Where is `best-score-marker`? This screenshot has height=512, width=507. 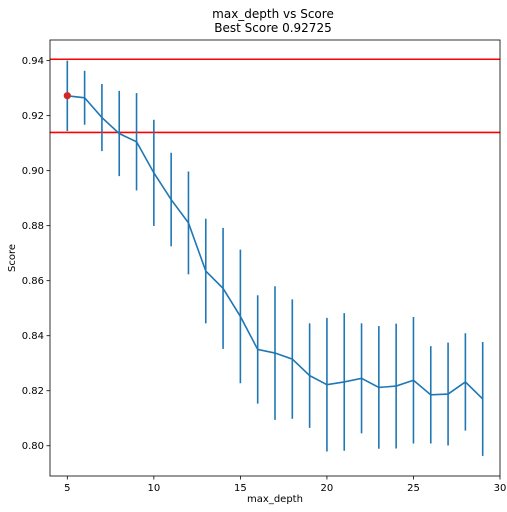 best-score-marker is located at coordinates (67, 96).